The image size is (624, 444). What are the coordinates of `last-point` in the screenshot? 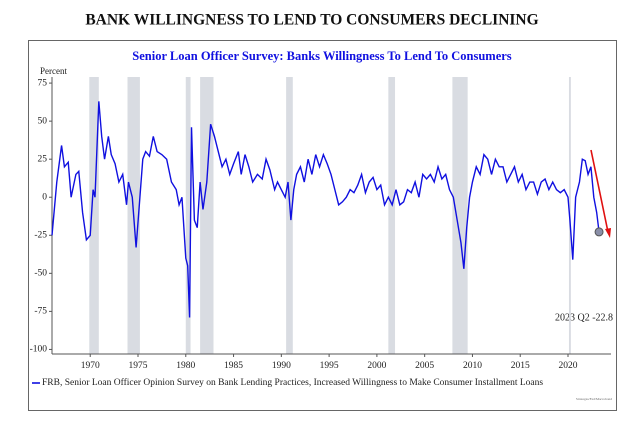 It's located at (599, 232).